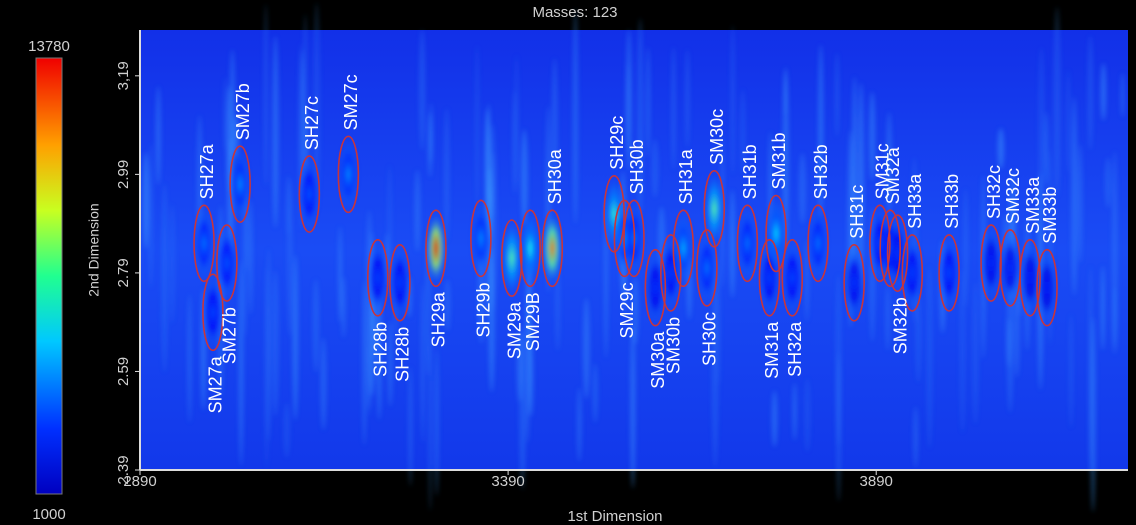 This screenshot has width=1136, height=525. What do you see at coordinates (123, 371) in the screenshot?
I see `y-tick-label: 2.59` at bounding box center [123, 371].